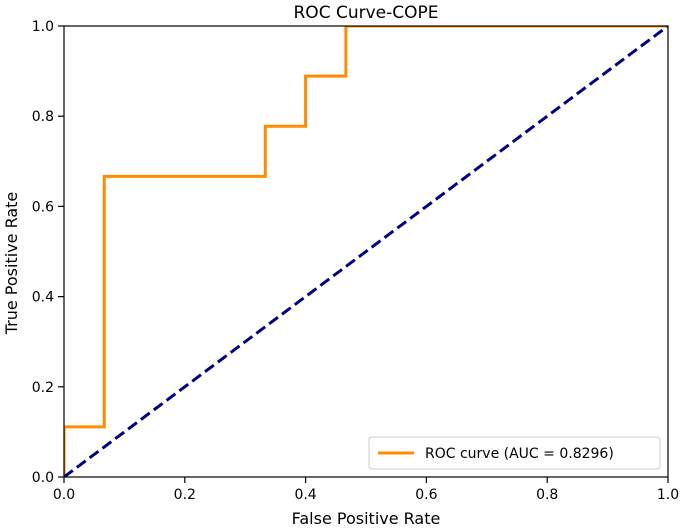  Describe the element at coordinates (64, 495) in the screenshot. I see `x-tick-label: 0.0` at that location.